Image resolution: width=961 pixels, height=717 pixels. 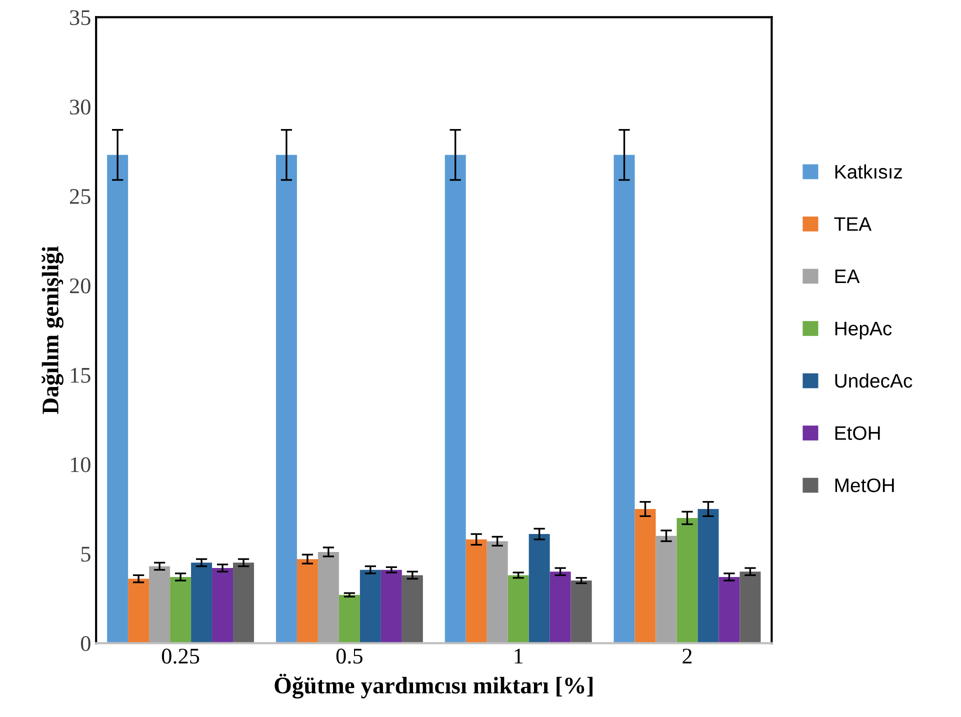 I want to click on y-tick-label: 30, so click(x=80, y=107).